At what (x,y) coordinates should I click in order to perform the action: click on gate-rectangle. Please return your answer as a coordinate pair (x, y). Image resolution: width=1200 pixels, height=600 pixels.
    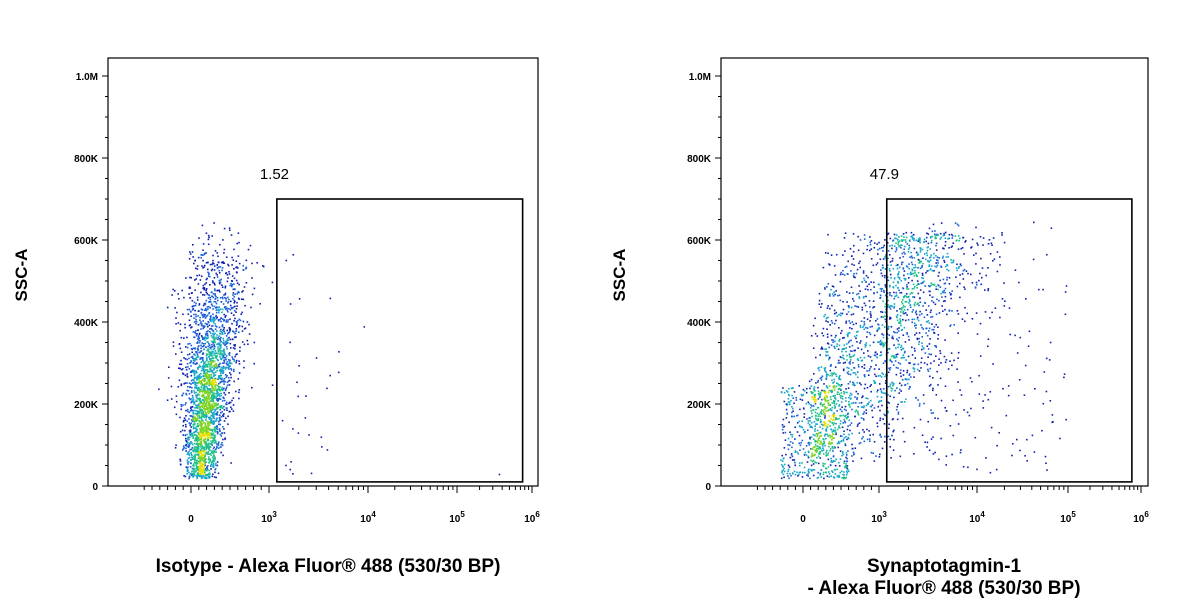
    Looking at the image, I should click on (400, 340).